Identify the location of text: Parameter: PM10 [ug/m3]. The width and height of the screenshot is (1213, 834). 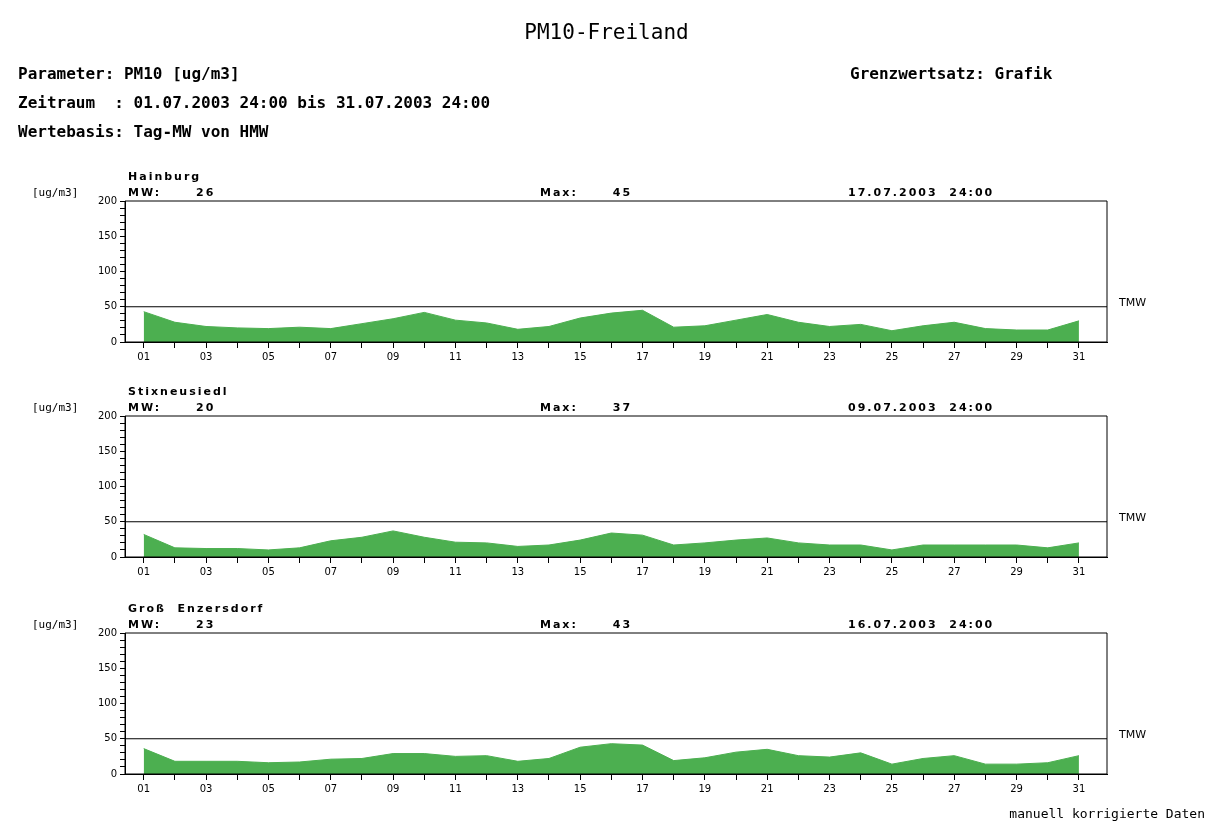
(129, 73).